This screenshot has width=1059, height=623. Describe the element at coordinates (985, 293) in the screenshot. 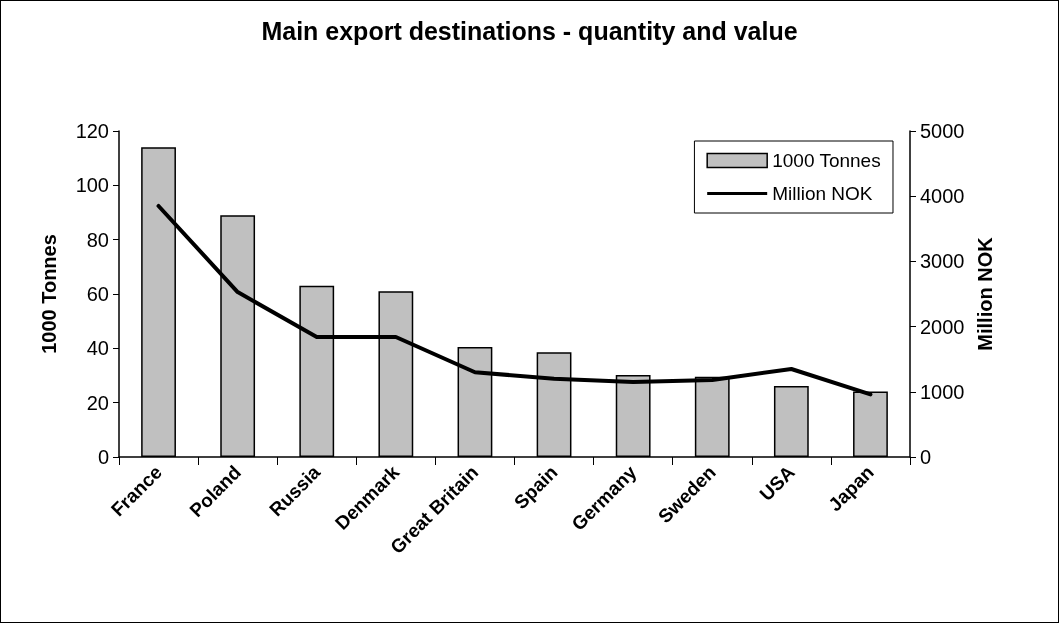

I see `y2-axis-title: Million NOK` at that location.